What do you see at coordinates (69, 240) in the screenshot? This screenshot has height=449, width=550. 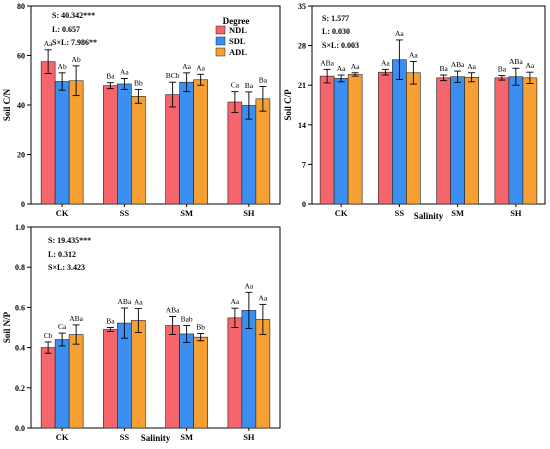 I see `stats-text: S: 19.435***` at bounding box center [69, 240].